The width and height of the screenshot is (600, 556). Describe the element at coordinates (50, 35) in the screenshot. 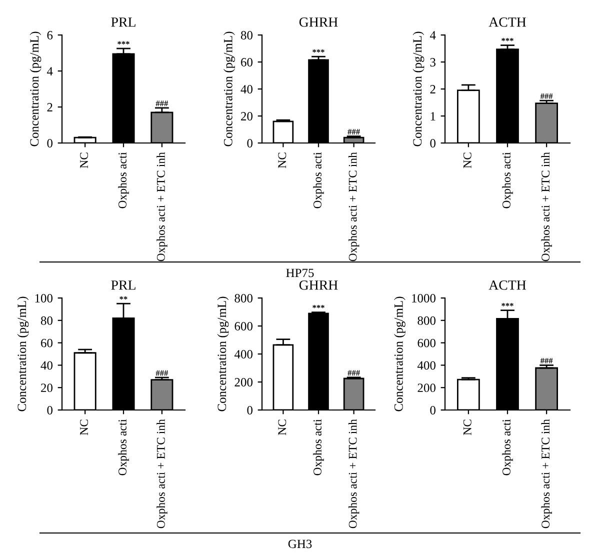

I see `y-tick-label: 6` at that location.